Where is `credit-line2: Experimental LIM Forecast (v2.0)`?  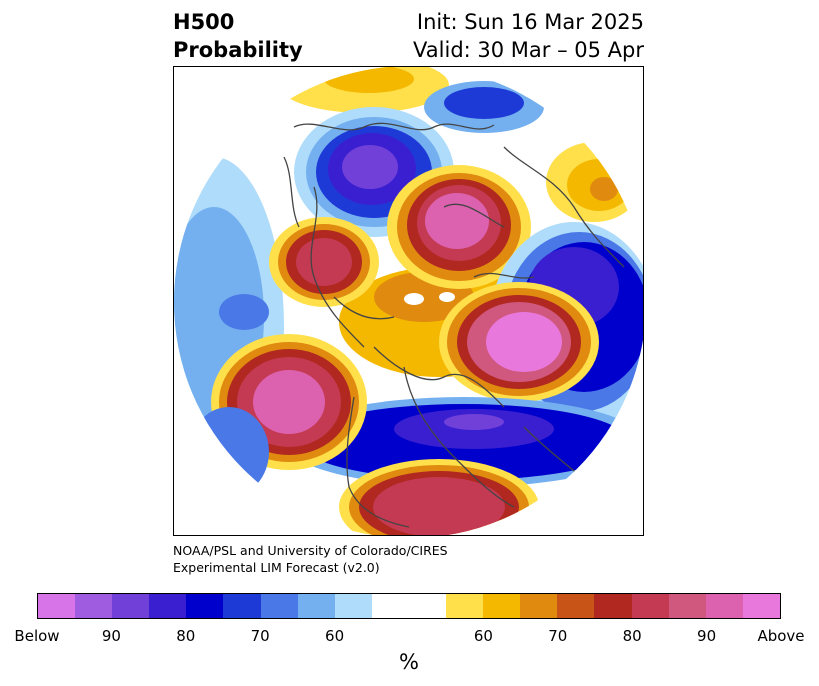
credit-line2: Experimental LIM Forecast (v2.0) is located at coordinates (276, 567).